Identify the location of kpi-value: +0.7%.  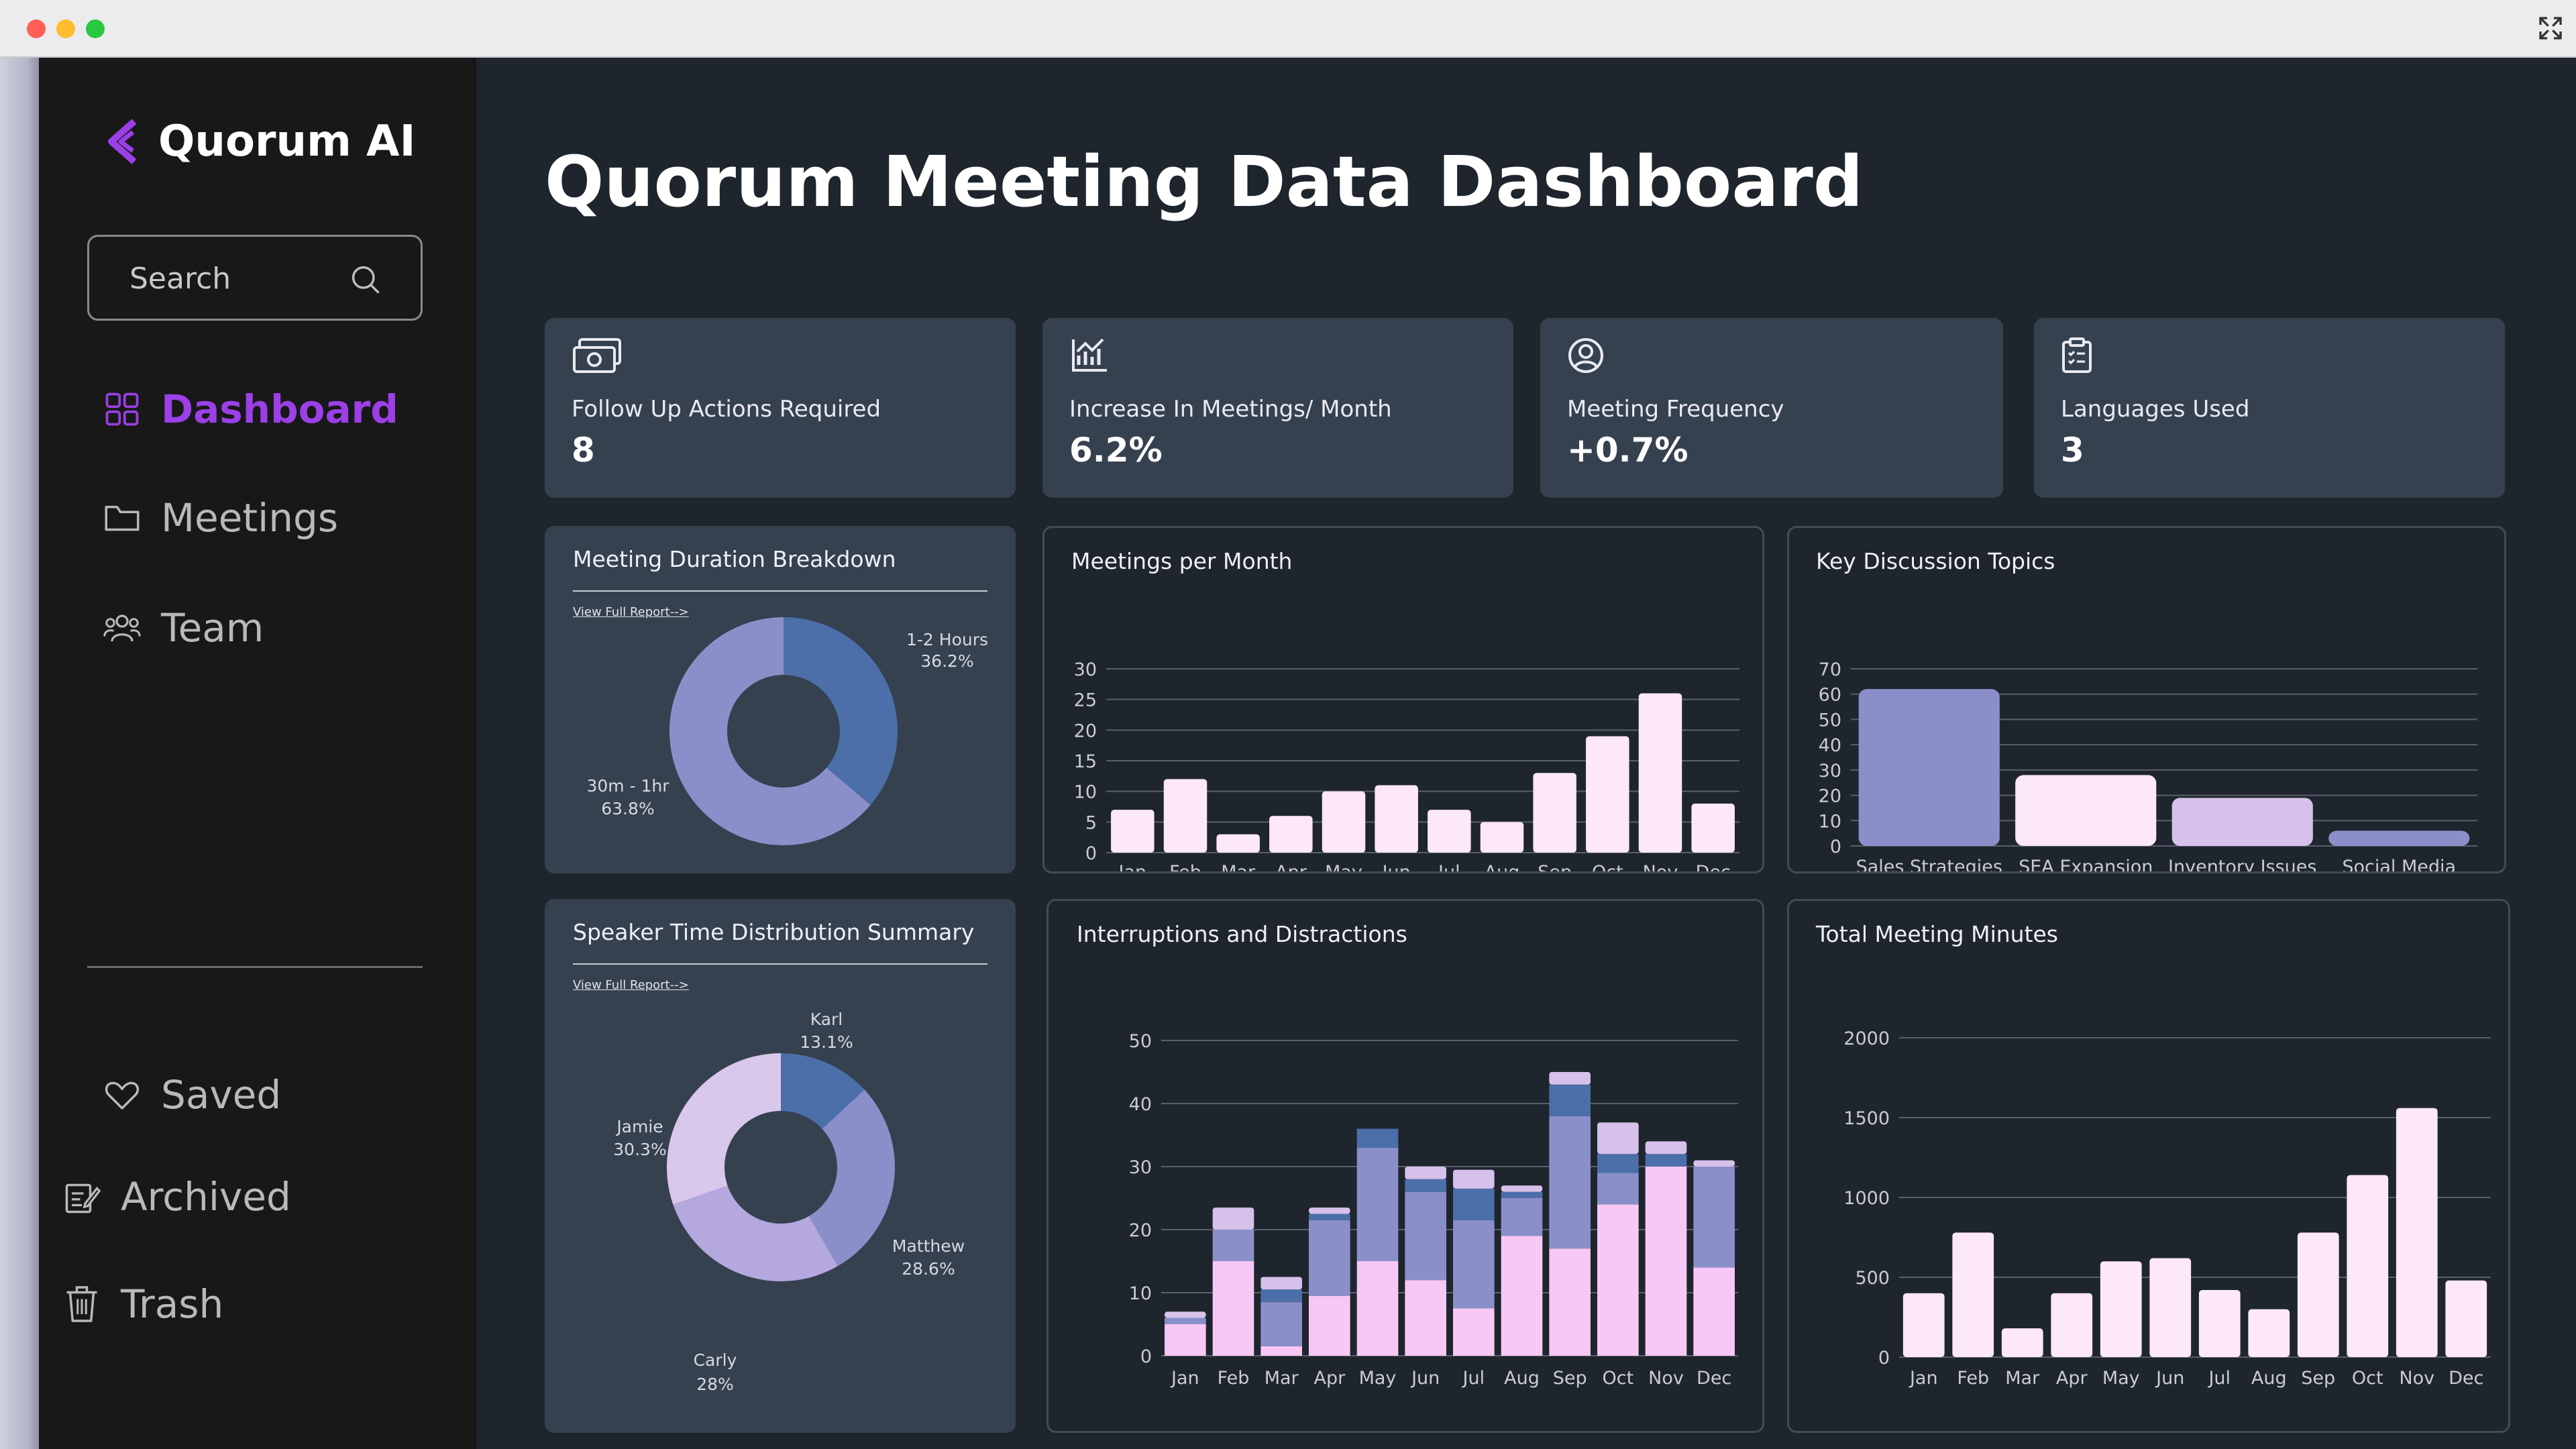
(1627, 450).